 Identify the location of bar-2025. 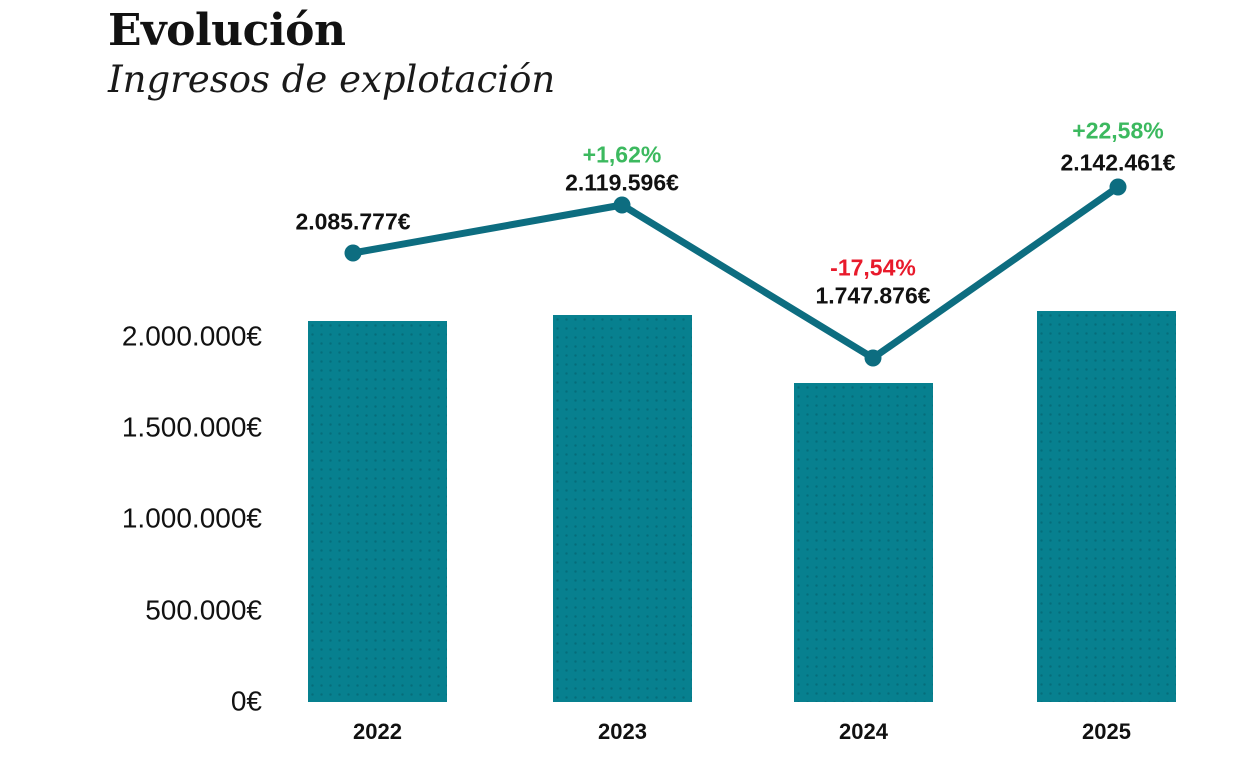
(1106, 506).